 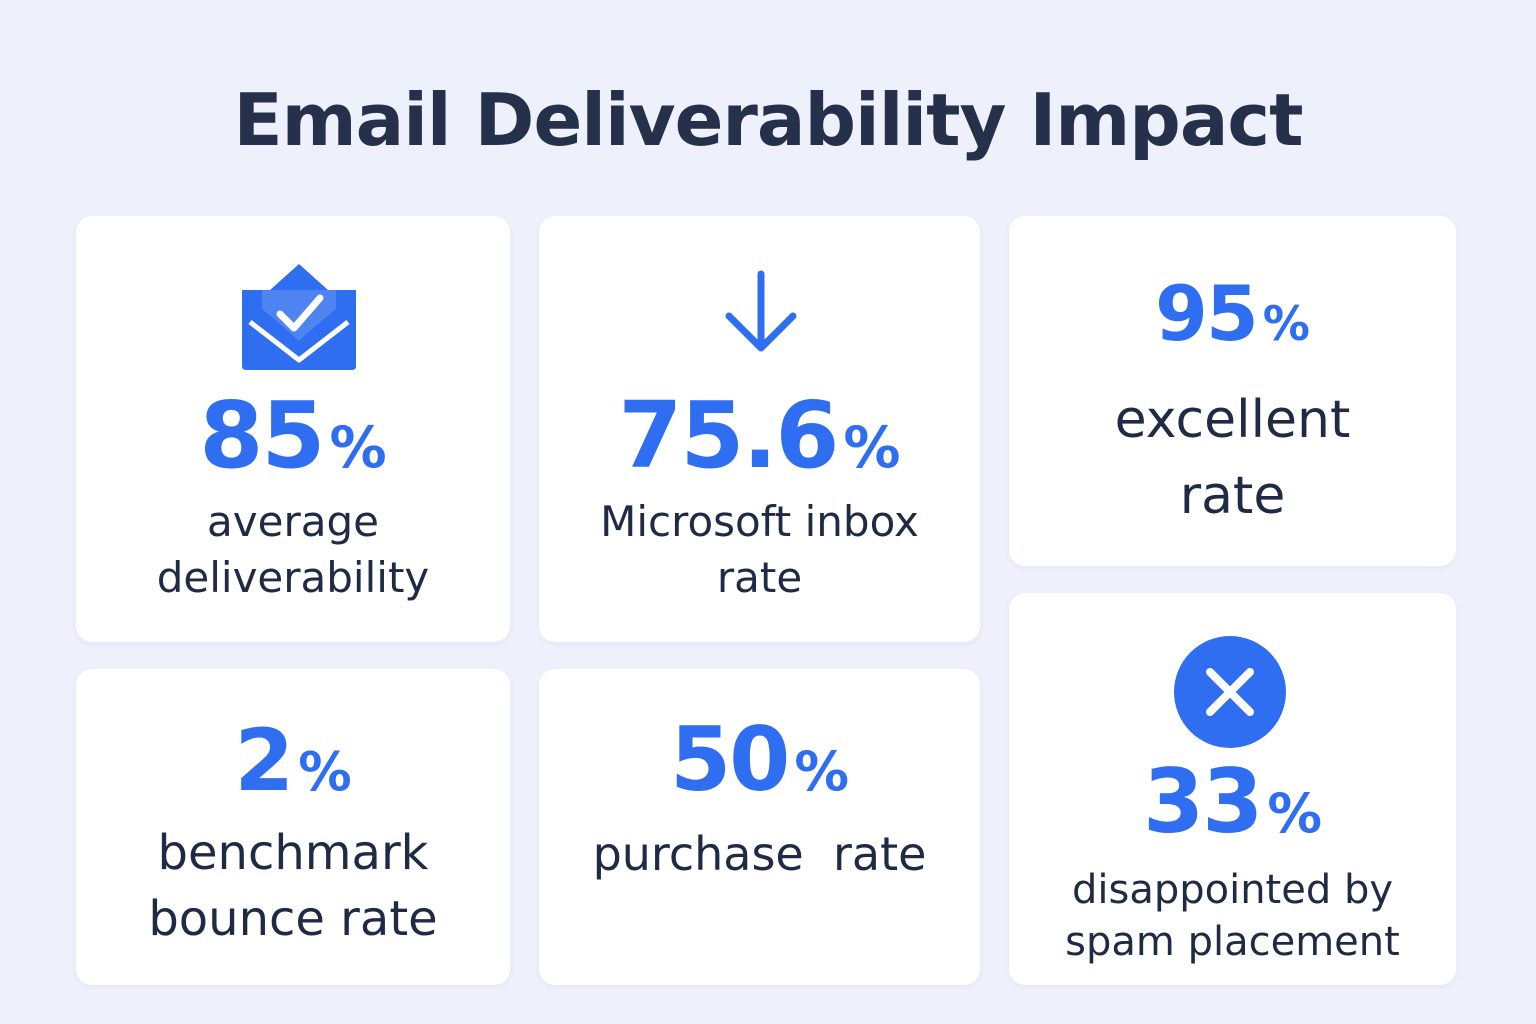 What do you see at coordinates (299, 317) in the screenshot?
I see `envelope-check-icon` at bounding box center [299, 317].